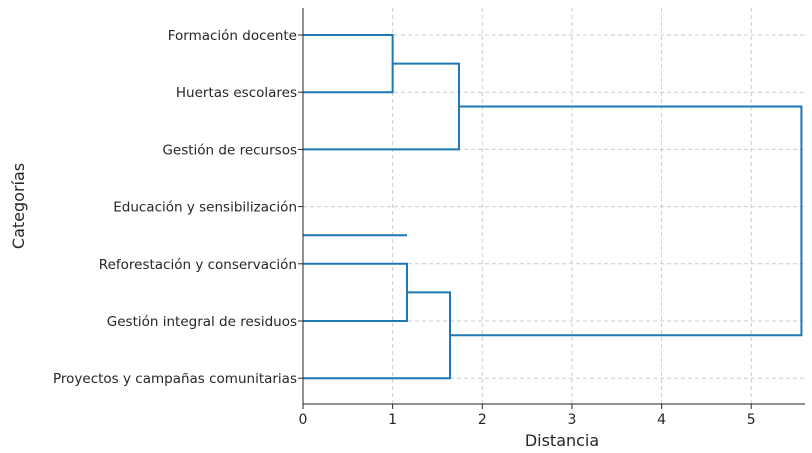 Image resolution: width=812 pixels, height=453 pixels. I want to click on x-tick-label-2: 2, so click(482, 420).